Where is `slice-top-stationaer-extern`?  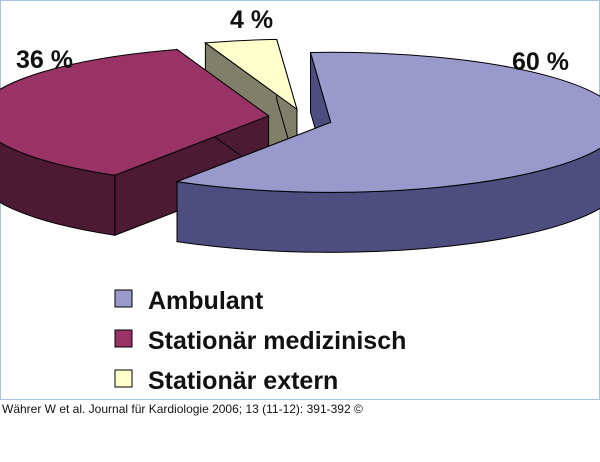 slice-top-stationaer-extern is located at coordinates (250, 74).